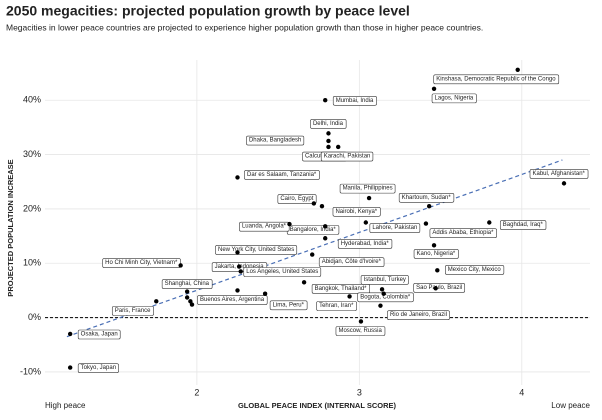 The height and width of the screenshot is (420, 602). I want to click on point-label-text: Osaka, Japan, so click(99, 334).